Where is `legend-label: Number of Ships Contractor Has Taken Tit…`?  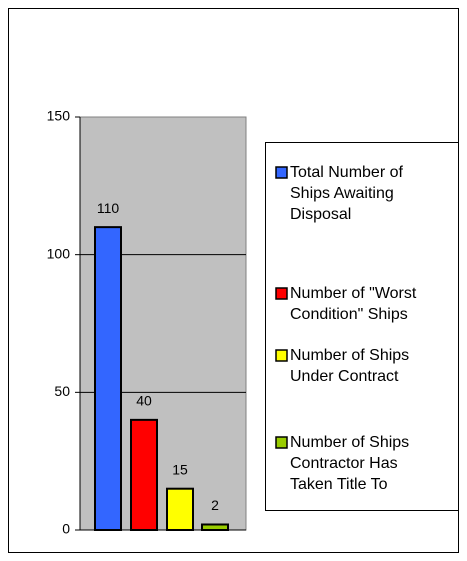
legend-label: Number of Ships Contractor Has Taken Tit… is located at coordinates (350, 463).